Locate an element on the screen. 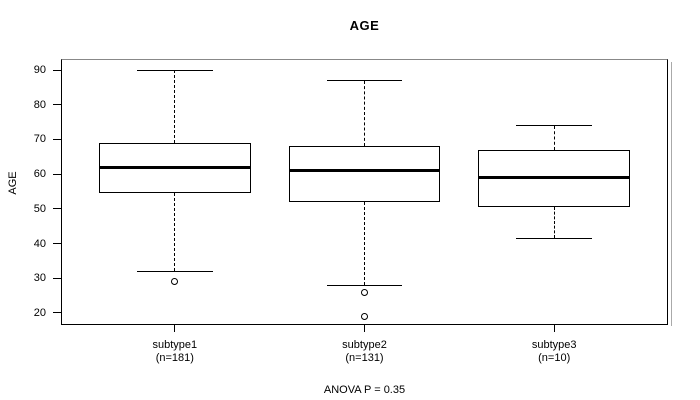 This screenshot has width=700, height=400. median-line-subtype2 is located at coordinates (364, 171).